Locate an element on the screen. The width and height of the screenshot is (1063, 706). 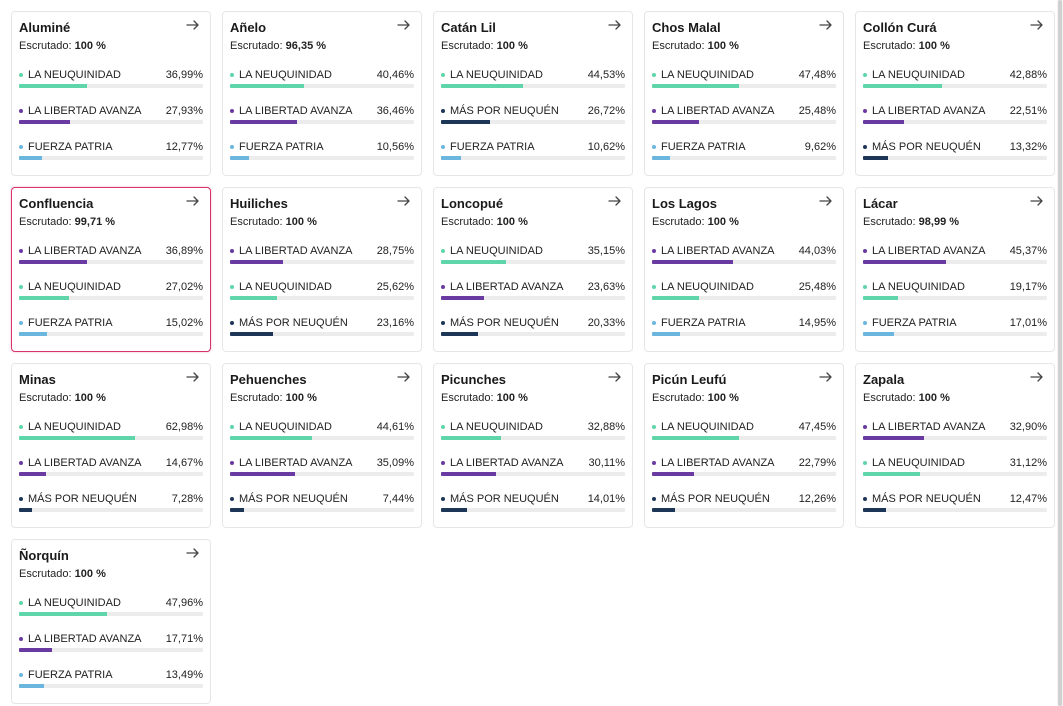
vertical-scrollbar is located at coordinates (1060, 353).